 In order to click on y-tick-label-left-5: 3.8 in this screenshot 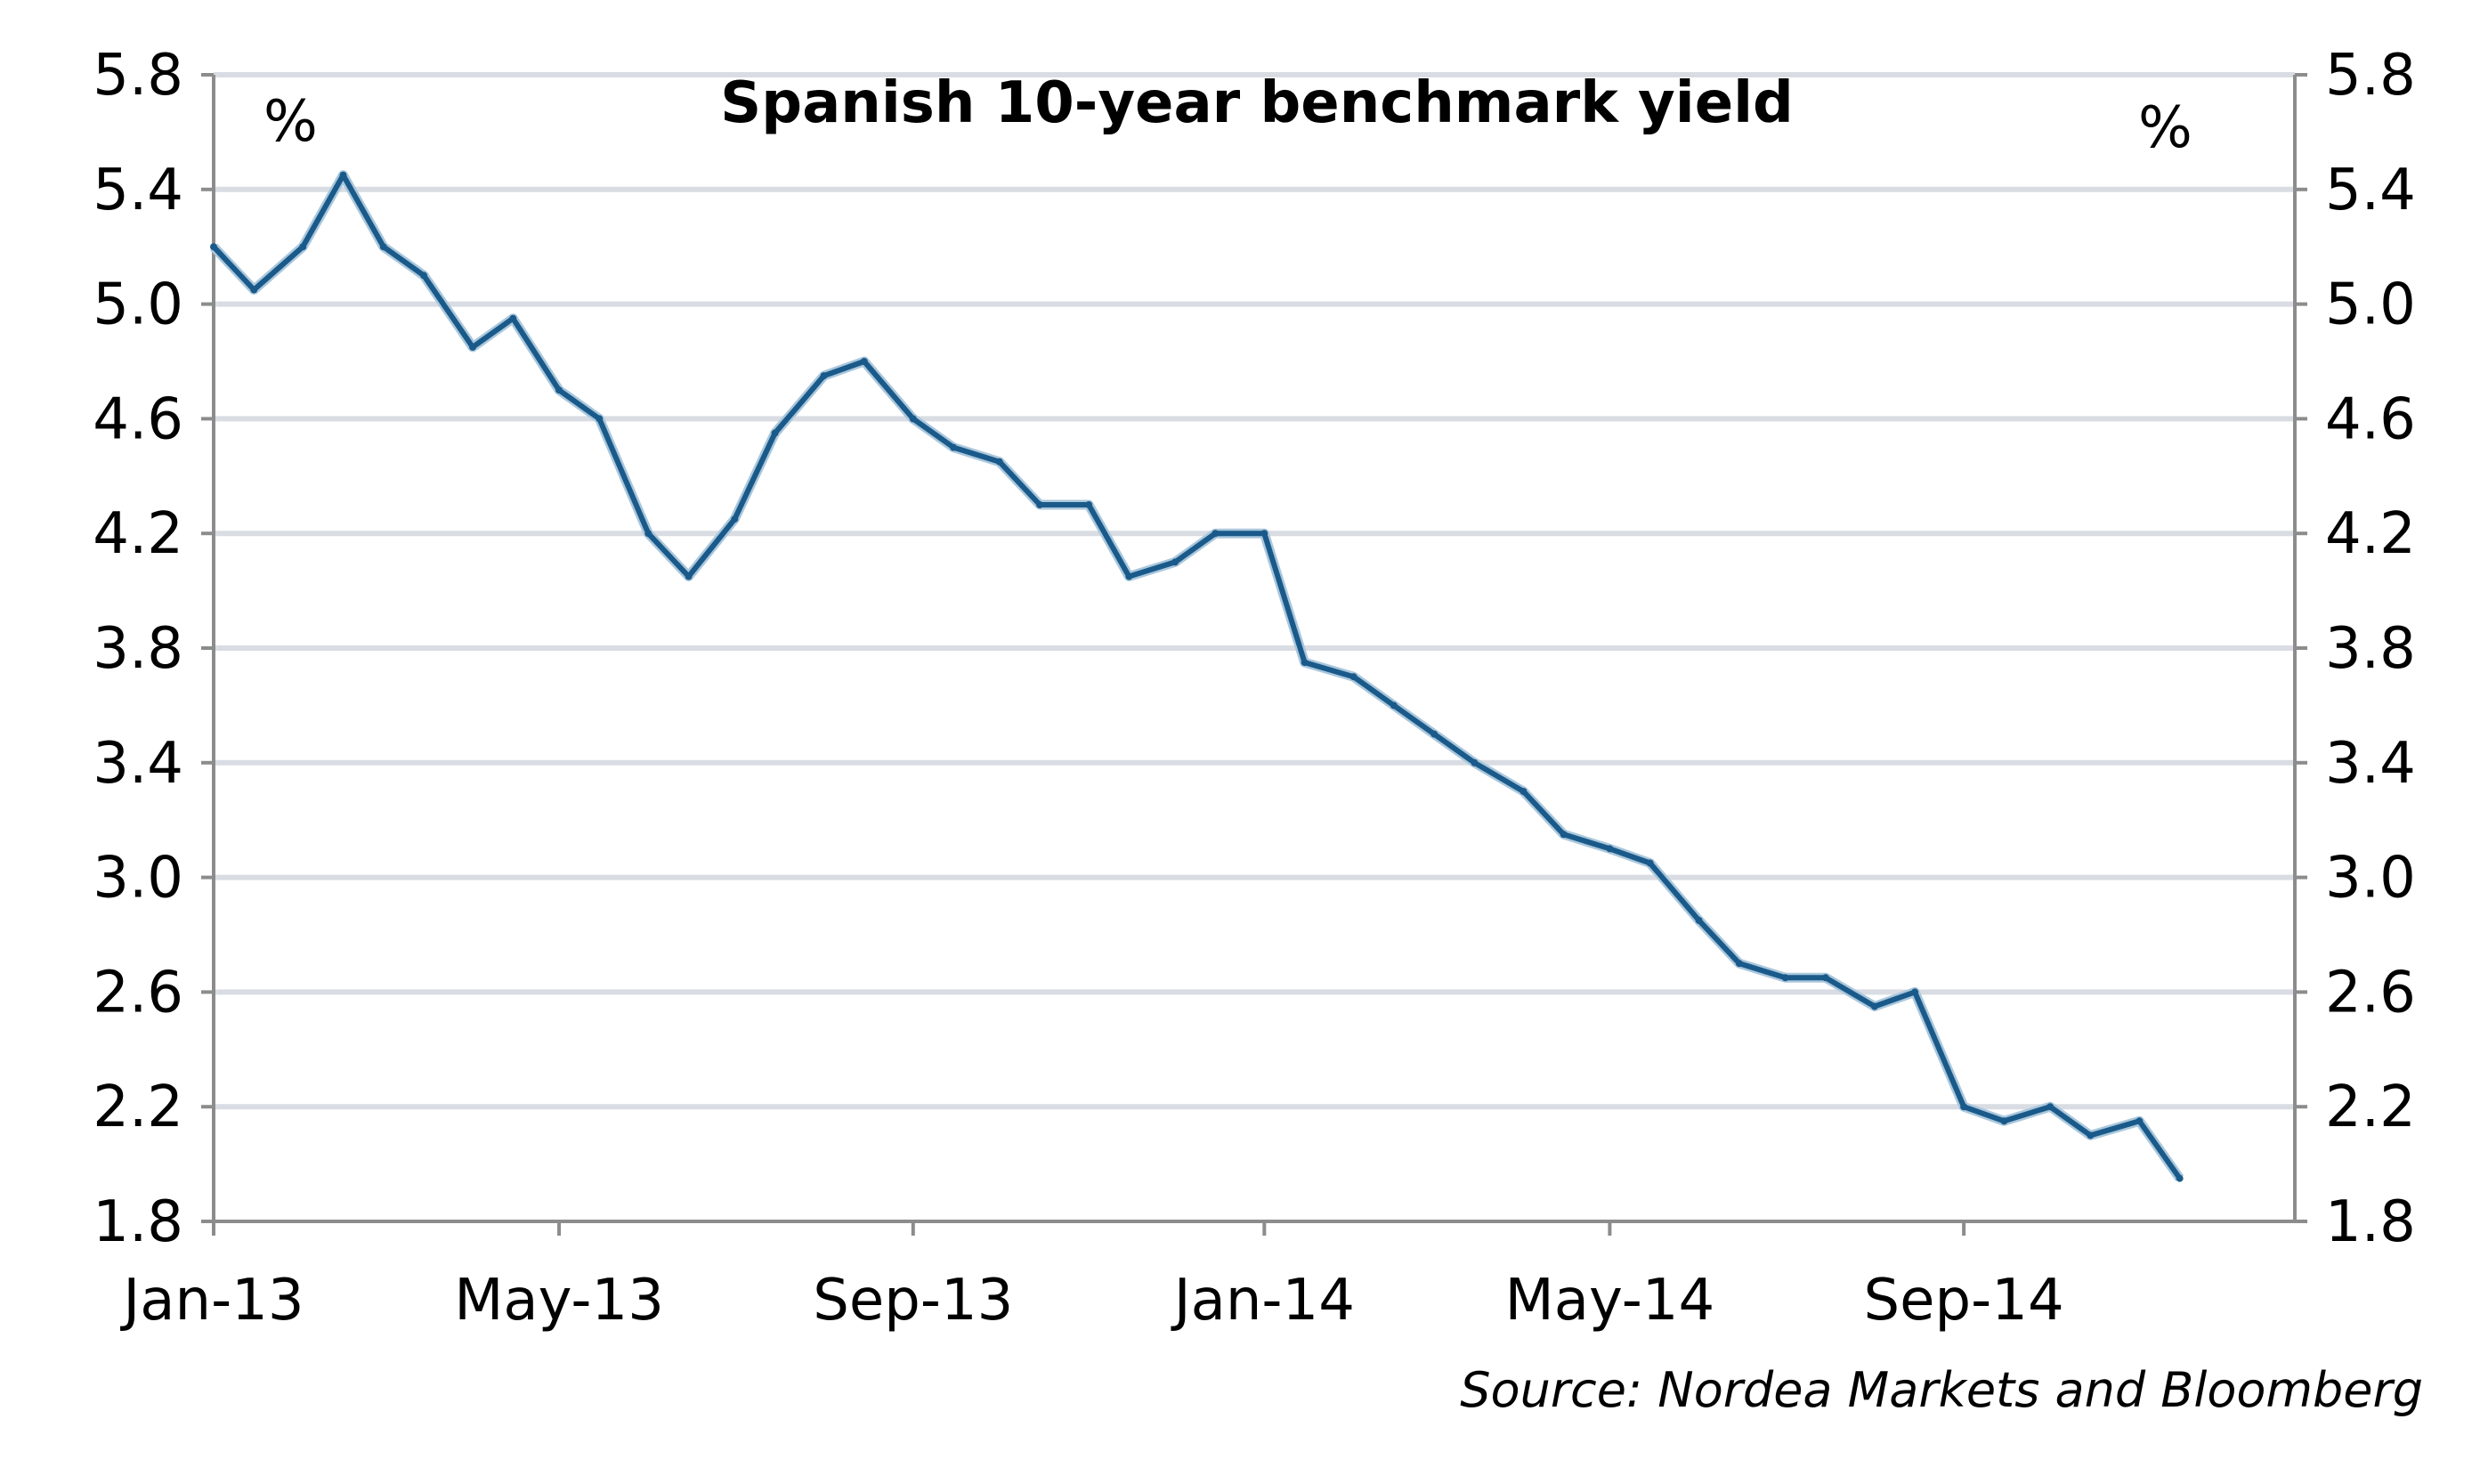, I will do `click(138, 649)`.